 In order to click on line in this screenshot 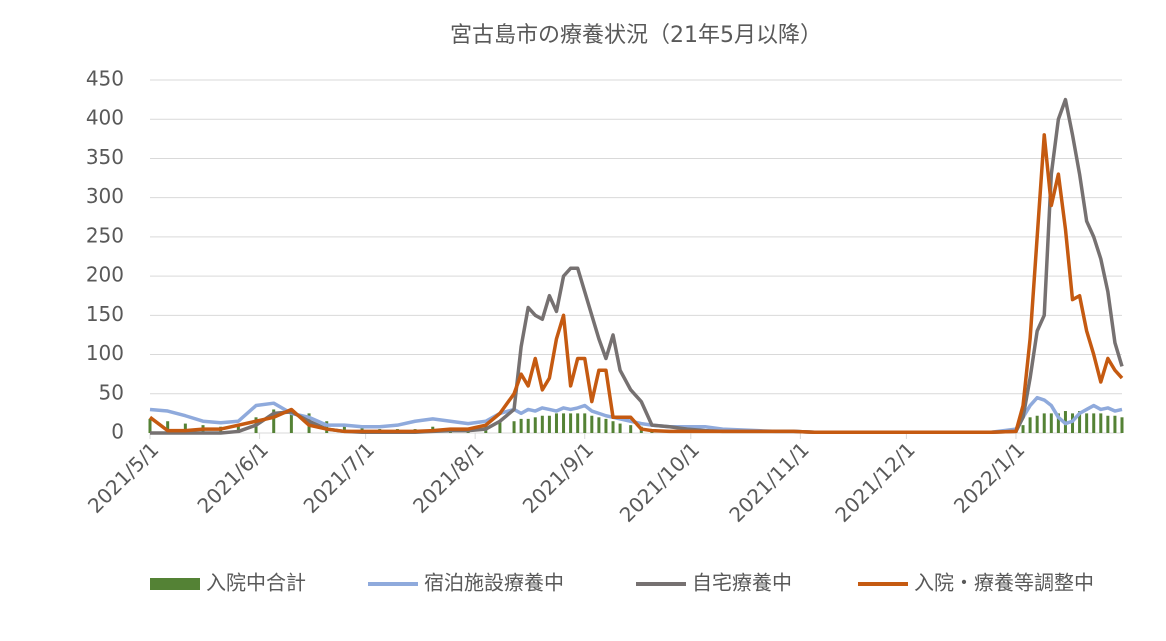, I will do `click(636, 414)`.